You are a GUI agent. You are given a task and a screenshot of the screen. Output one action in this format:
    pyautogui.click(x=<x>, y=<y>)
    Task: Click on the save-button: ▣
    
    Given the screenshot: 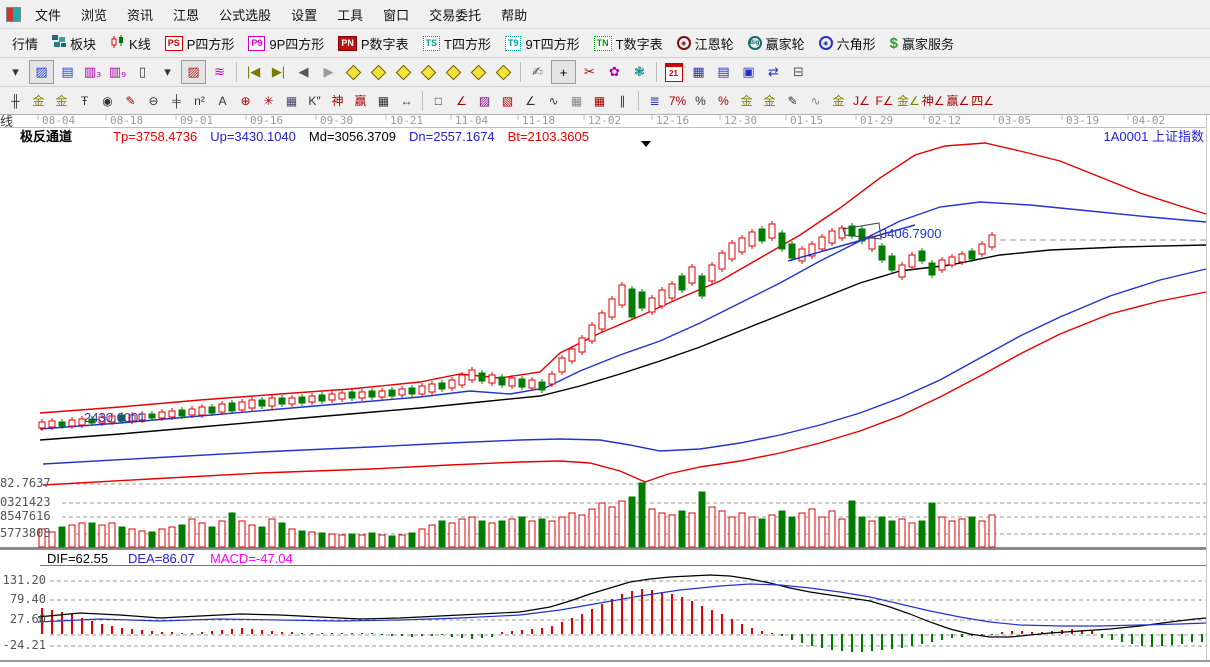 What is the action you would take?
    pyautogui.click(x=748, y=71)
    